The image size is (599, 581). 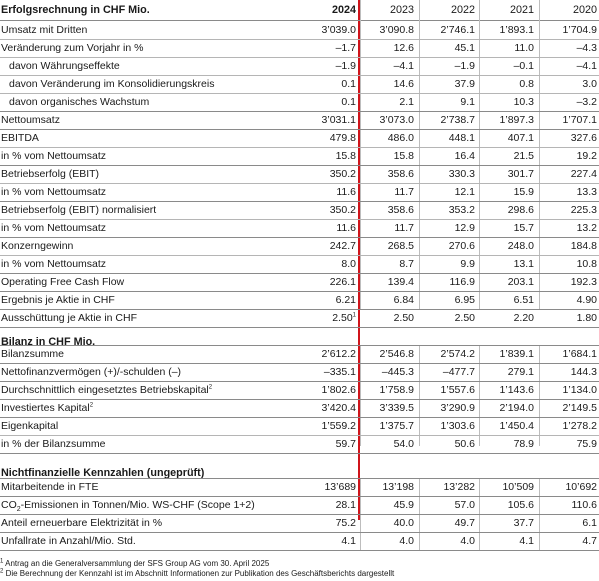 I want to click on value-text: 13.3, so click(x=586, y=192).